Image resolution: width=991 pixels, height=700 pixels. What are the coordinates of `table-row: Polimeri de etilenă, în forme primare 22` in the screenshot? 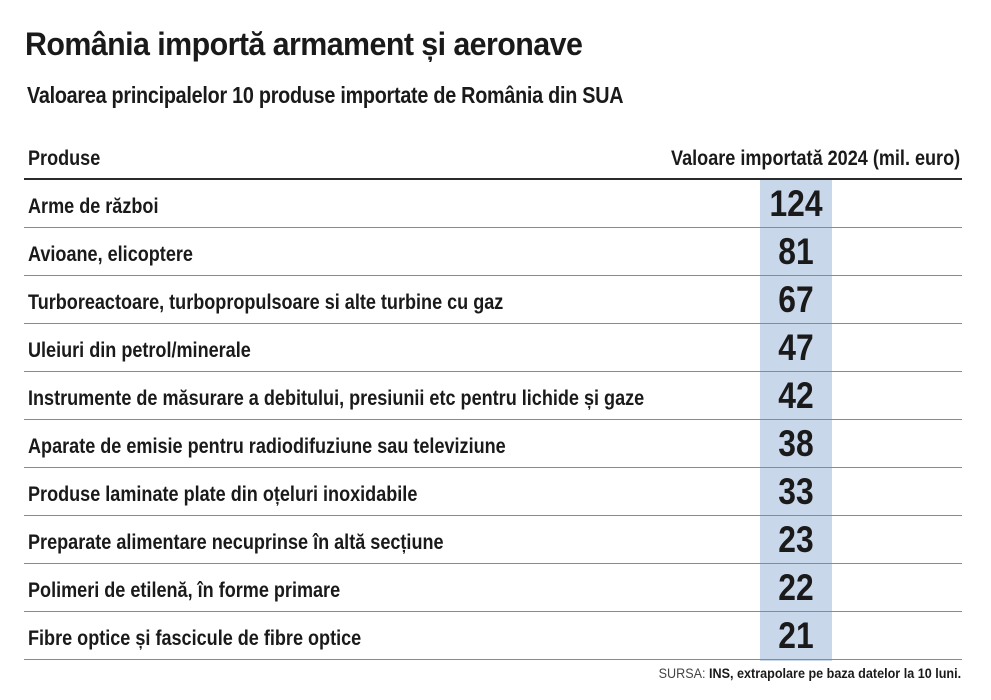 It's located at (493, 588).